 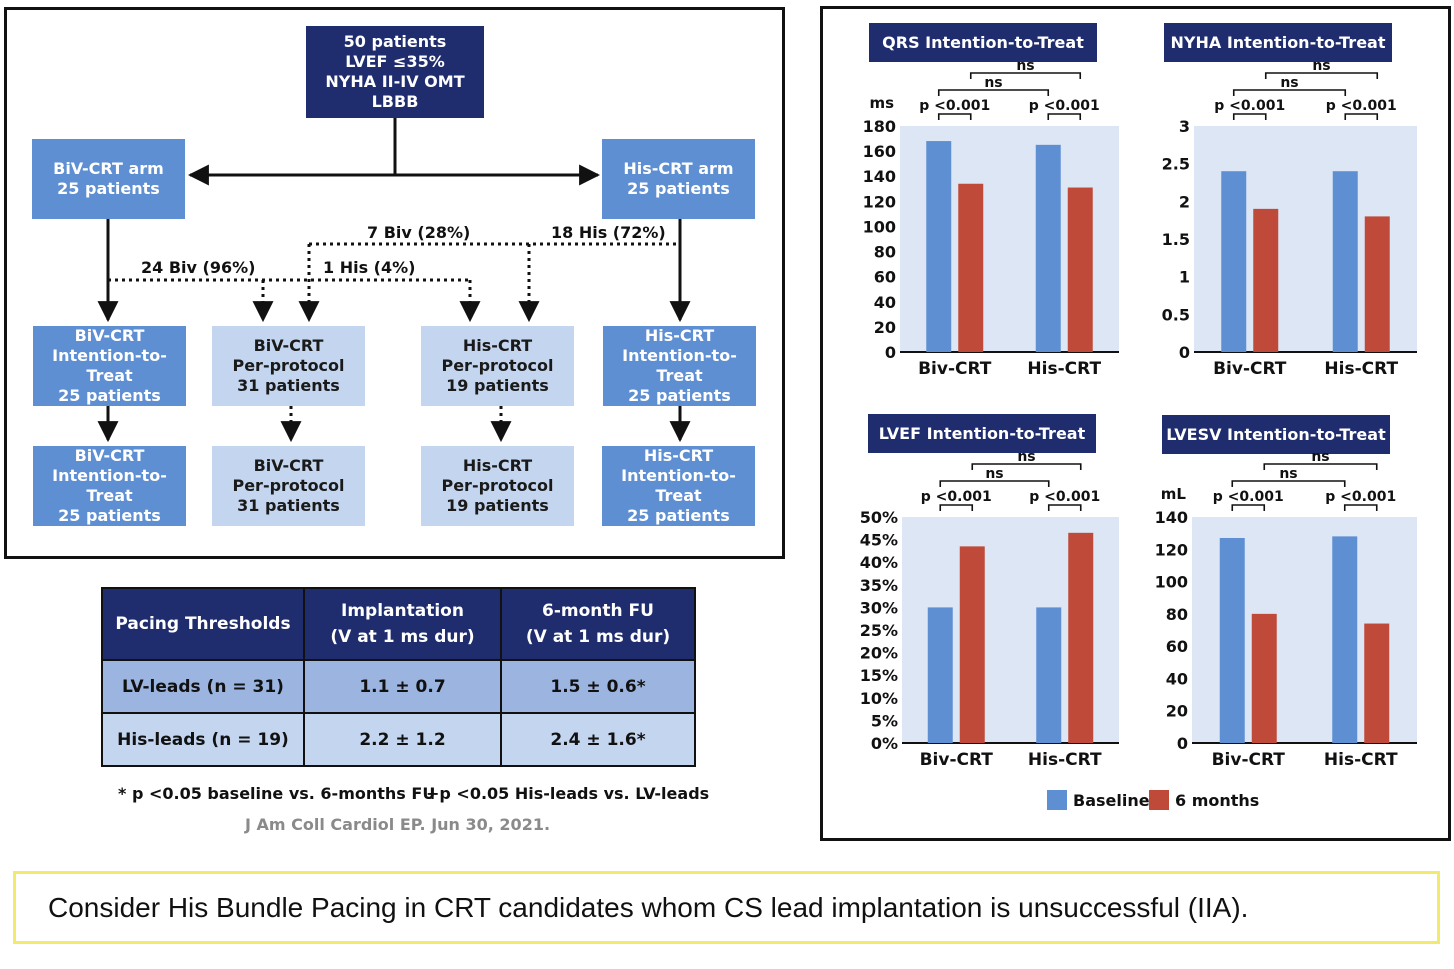 What do you see at coordinates (598, 624) in the screenshot?
I see `table-header: 6-month FU (V at 1 ms dur)` at bounding box center [598, 624].